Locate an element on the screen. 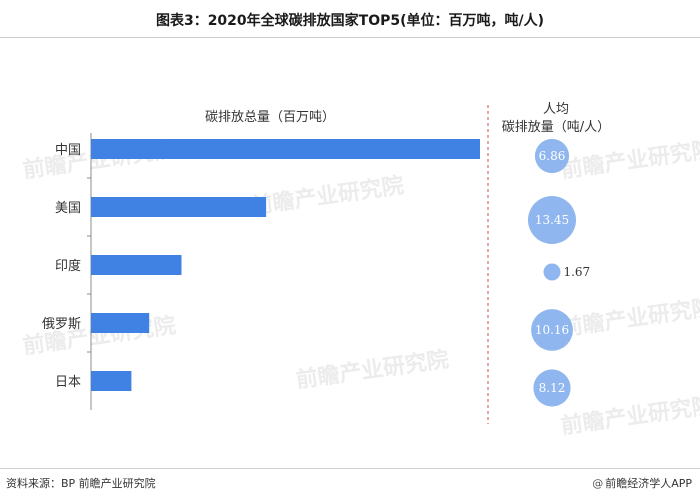 This screenshot has height=500, width=700. bubble-value-label: 6.86 is located at coordinates (552, 156).